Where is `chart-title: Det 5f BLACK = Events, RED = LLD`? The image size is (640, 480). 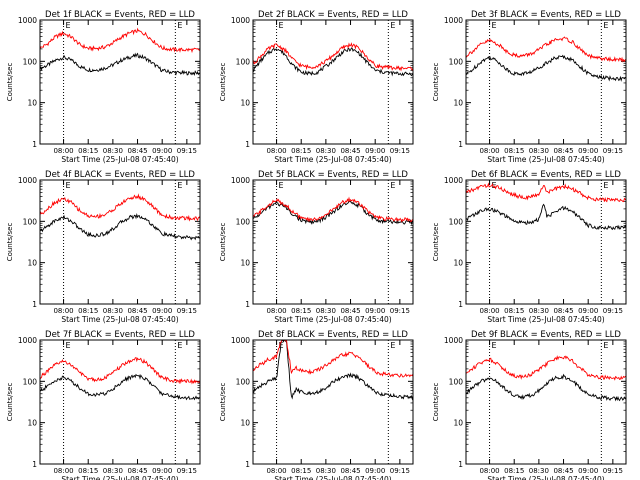 chart-title: Det 5f BLACK = Events, RED = LLD is located at coordinates (333, 175).